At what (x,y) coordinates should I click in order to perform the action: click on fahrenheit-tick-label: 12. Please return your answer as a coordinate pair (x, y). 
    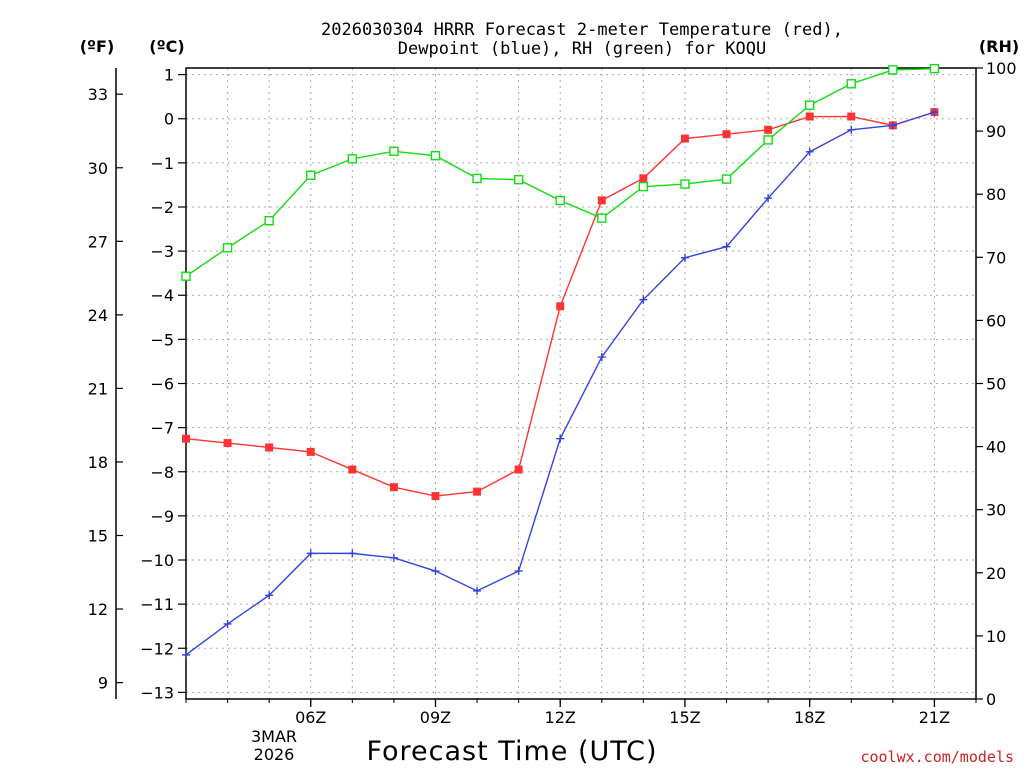
    Looking at the image, I should click on (98, 609).